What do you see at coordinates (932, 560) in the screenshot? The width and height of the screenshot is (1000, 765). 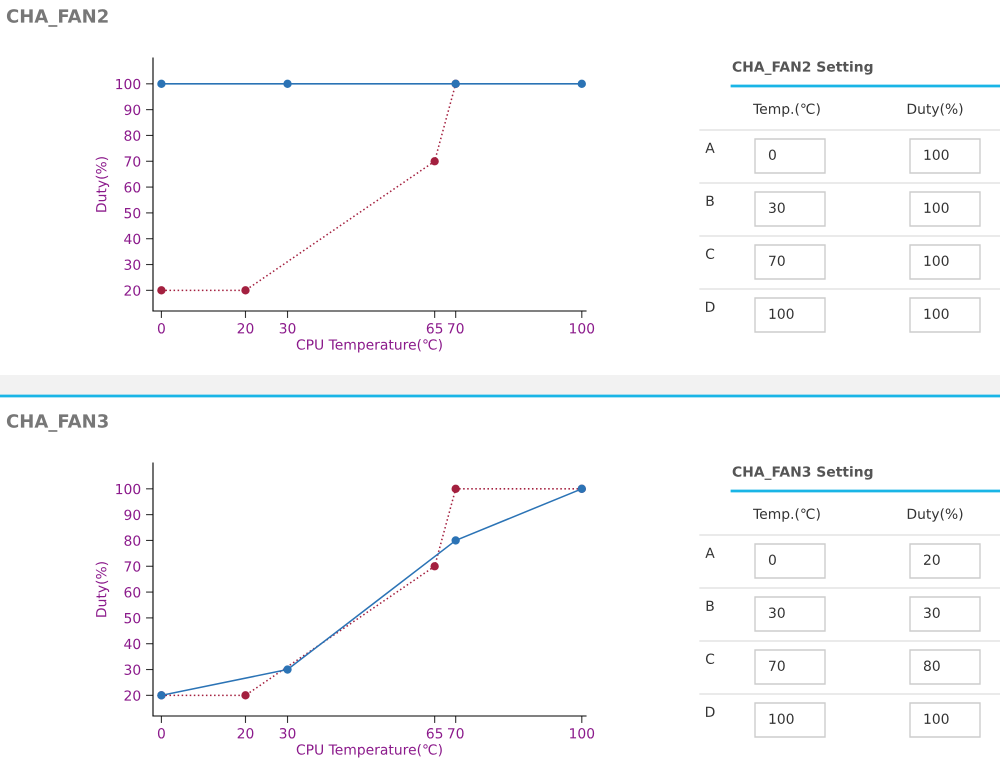 I see `data-label: 20` at bounding box center [932, 560].